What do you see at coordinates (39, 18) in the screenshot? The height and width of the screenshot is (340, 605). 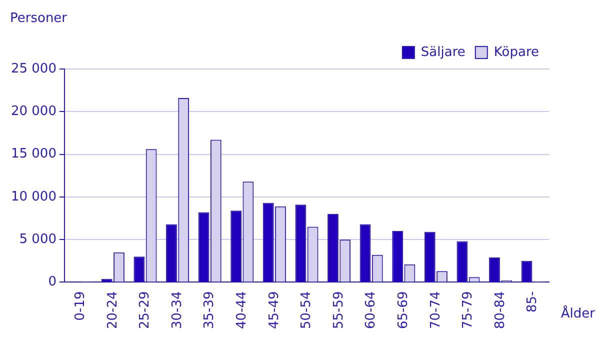 I see `y-axis-title: Personer` at bounding box center [39, 18].